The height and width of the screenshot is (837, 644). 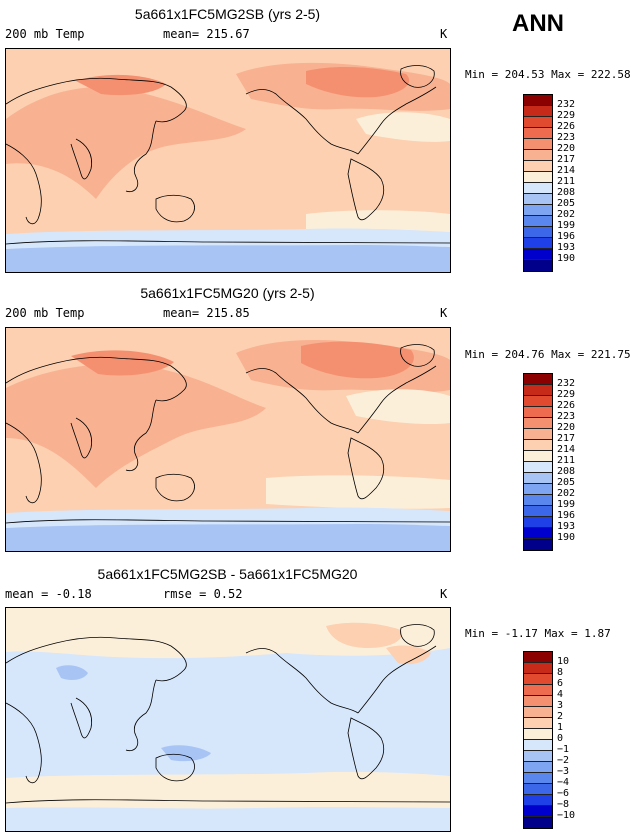 I want to click on panel3-title: 5a661x1FC5MG2SB - 5a661x1FC5MG20, so click(x=227, y=574).